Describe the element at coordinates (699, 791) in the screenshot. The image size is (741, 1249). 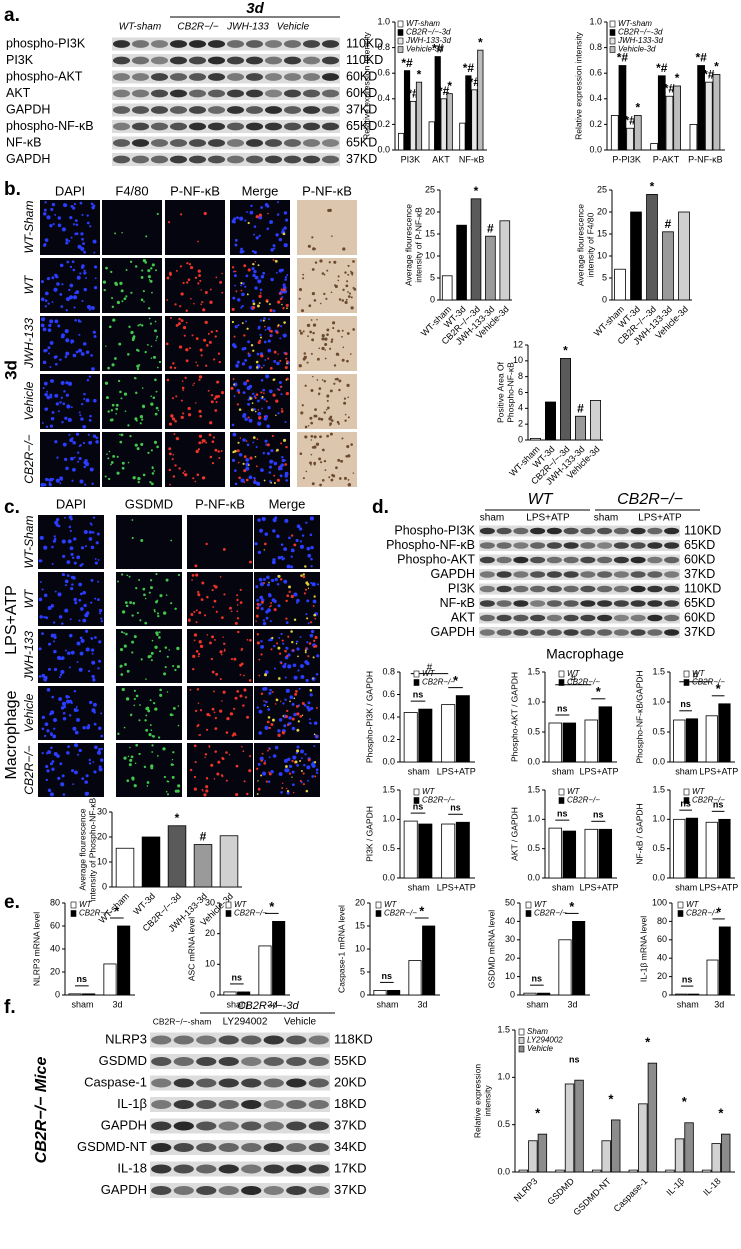
I see `legend-label: WT` at that location.